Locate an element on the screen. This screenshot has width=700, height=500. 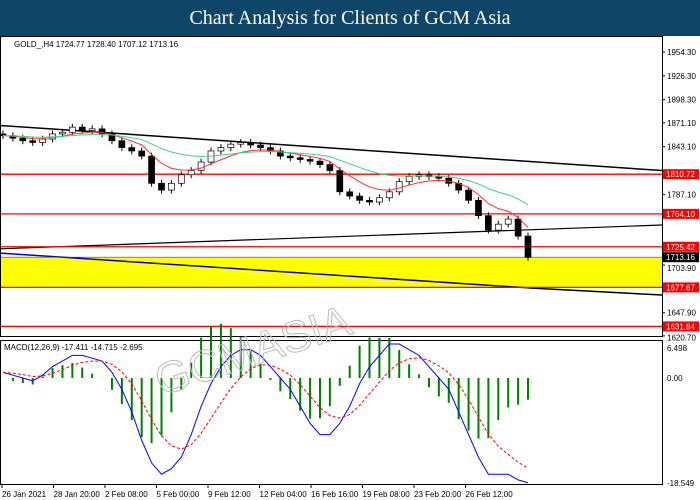
macd-tick-label: -18.549 is located at coordinates (681, 483).